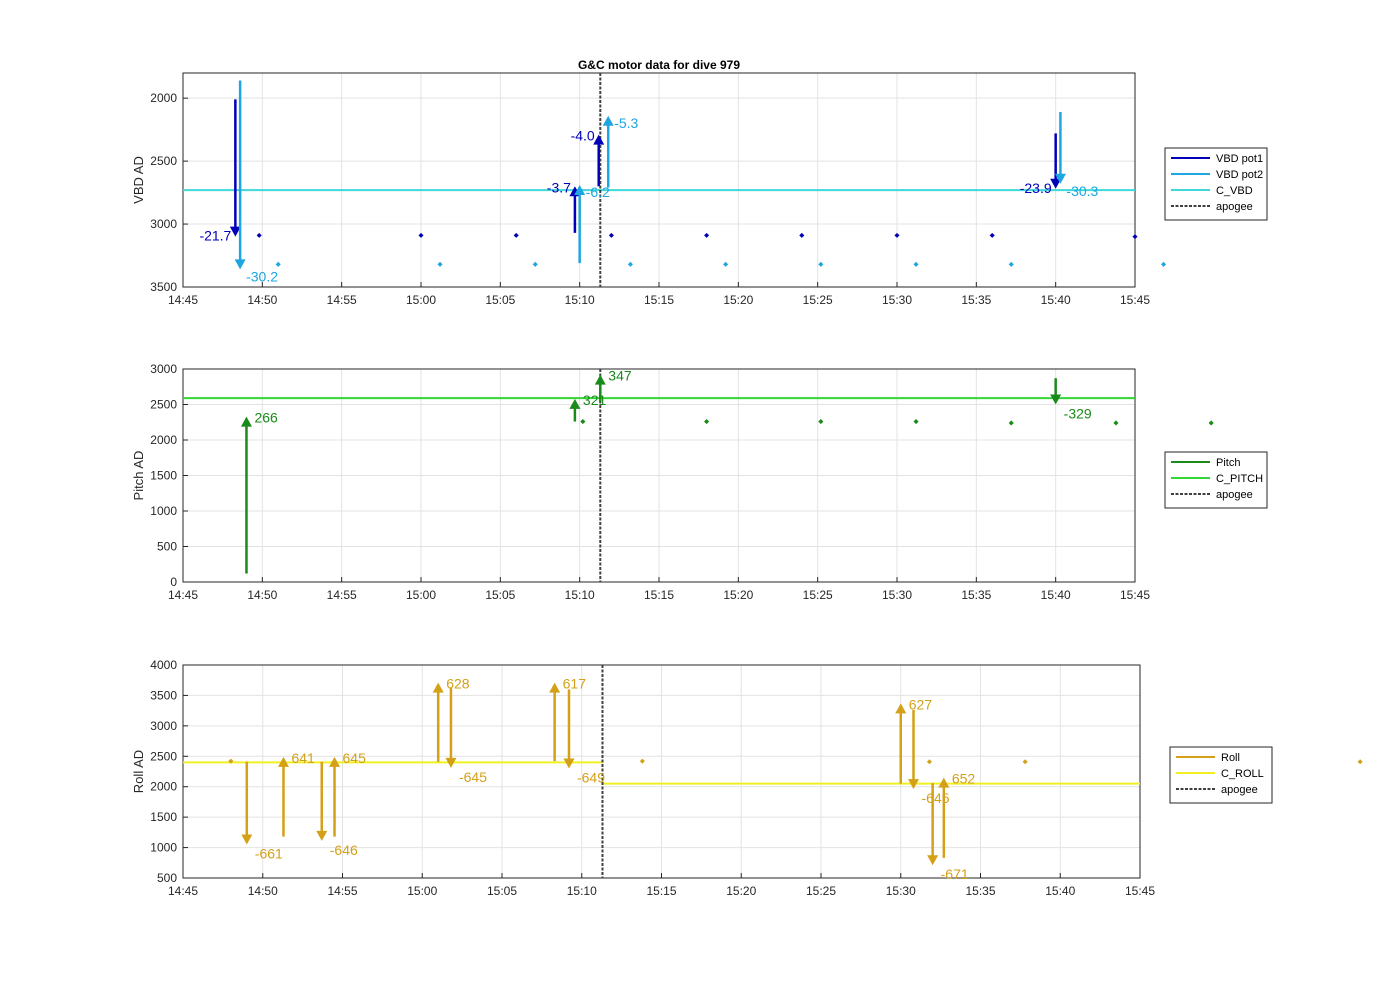 The image size is (1400, 986). I want to click on arrow-value-label: 347, so click(620, 376).